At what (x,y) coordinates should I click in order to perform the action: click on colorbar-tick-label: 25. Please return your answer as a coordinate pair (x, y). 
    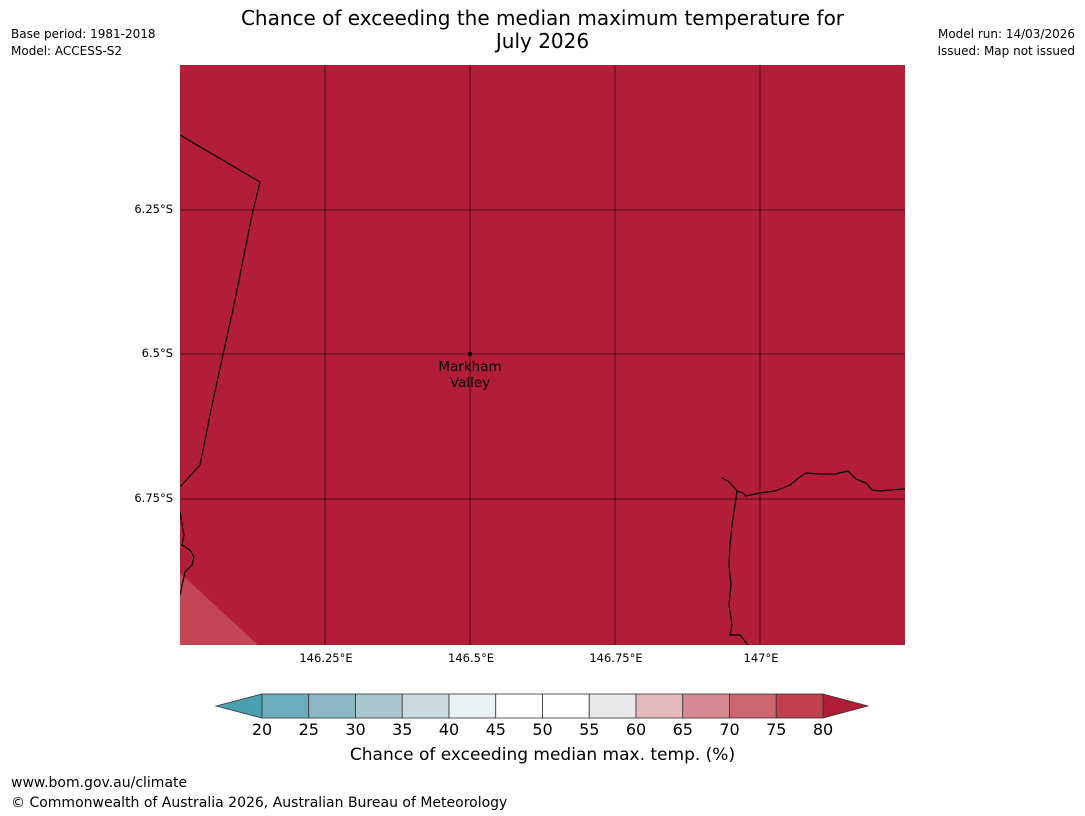
    Looking at the image, I should click on (308, 729).